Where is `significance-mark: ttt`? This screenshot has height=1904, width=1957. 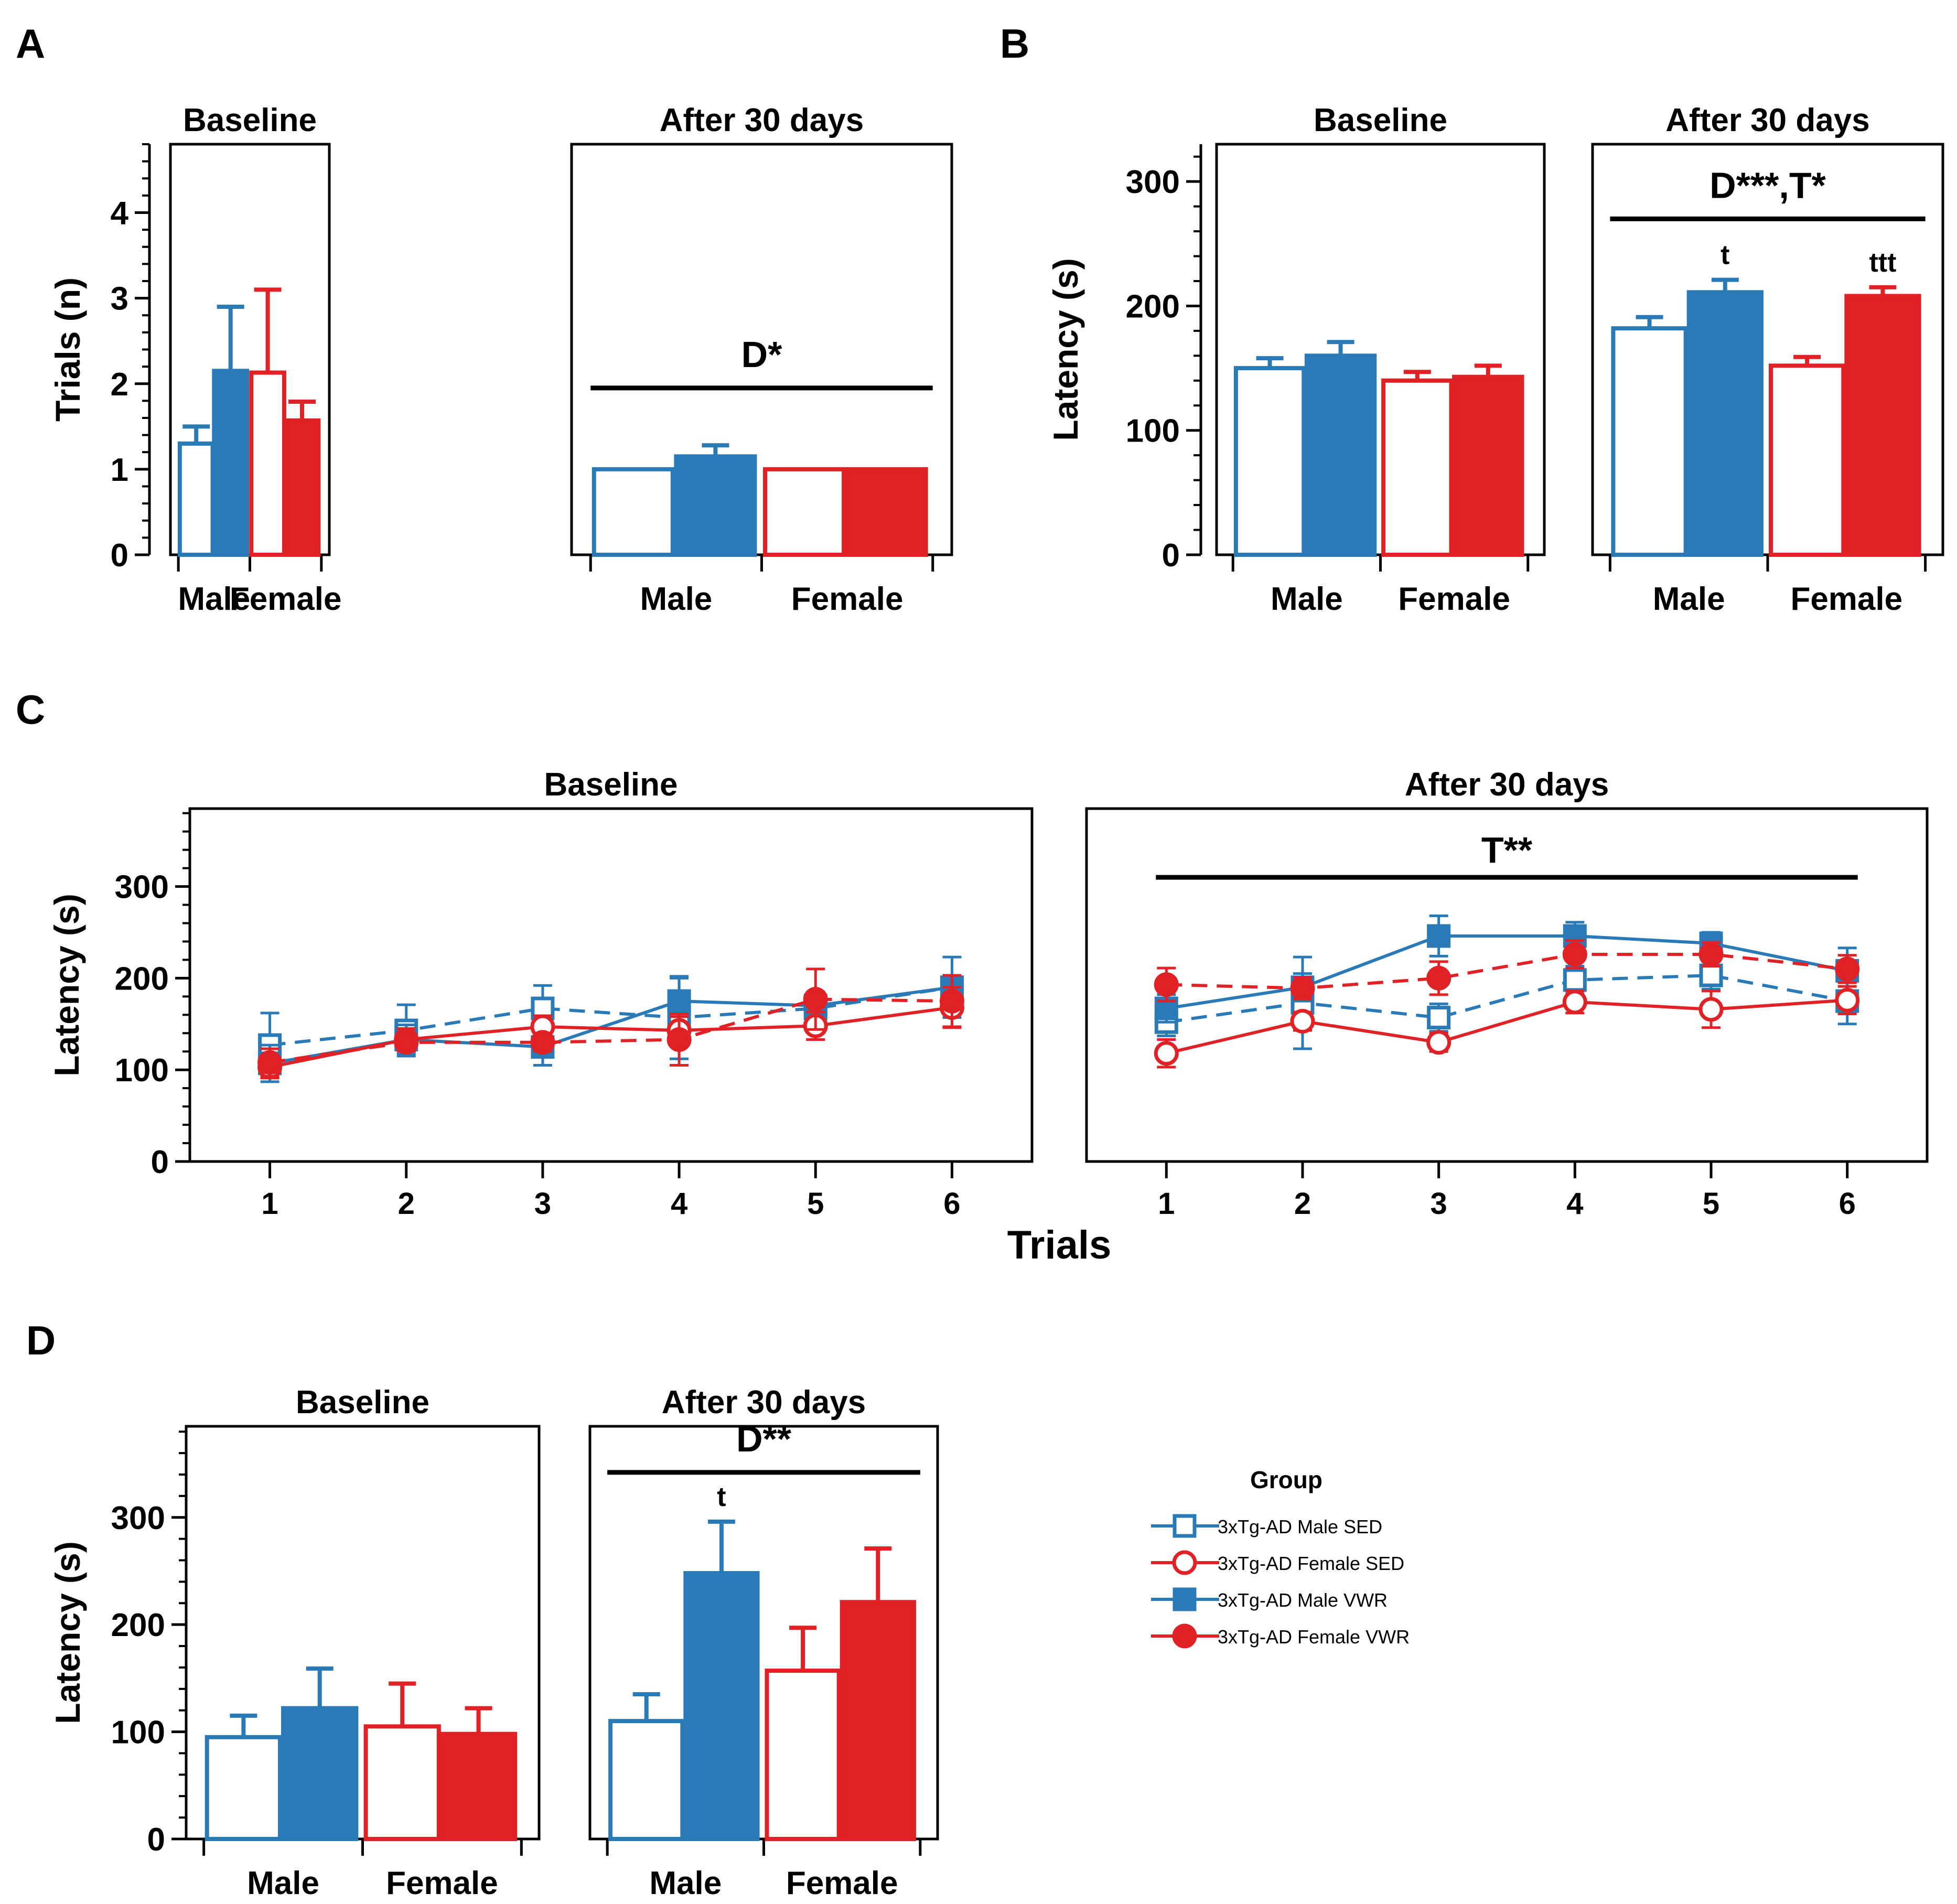
significance-mark: ttt is located at coordinates (1882, 263).